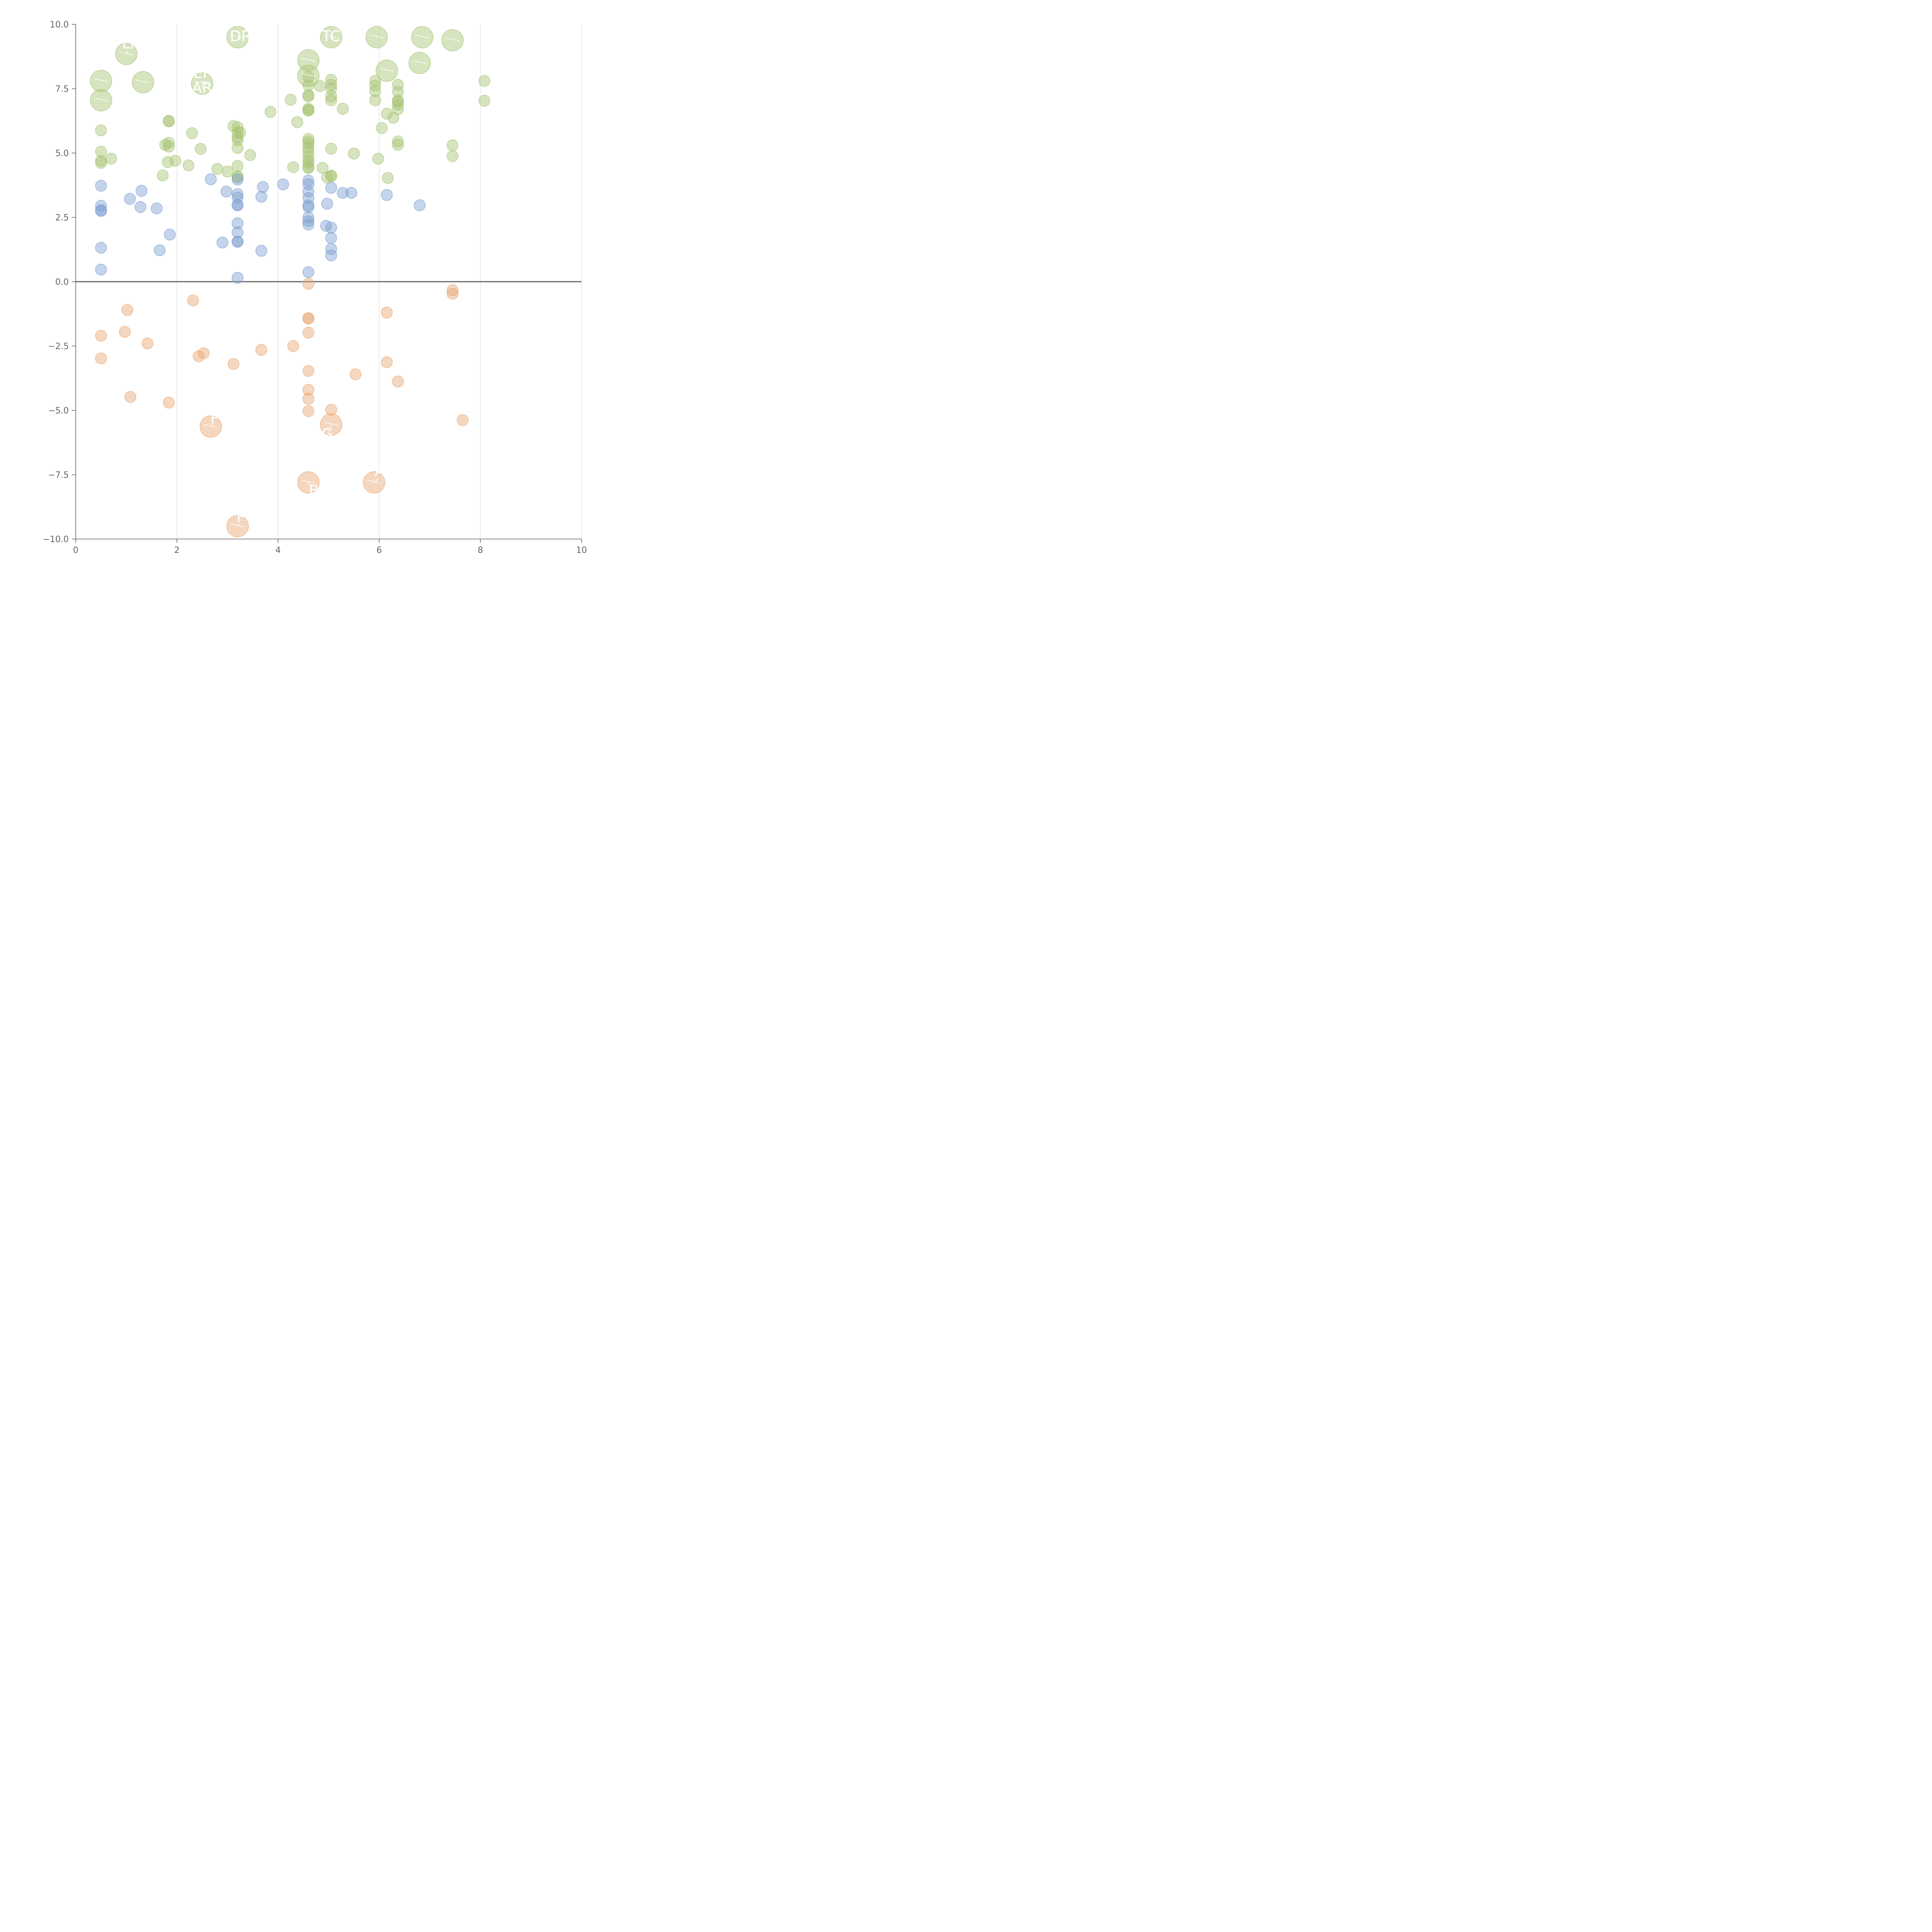 The image size is (1932, 1932). Describe the element at coordinates (177, 550) in the screenshot. I see `x-tick-label: 2` at that location.